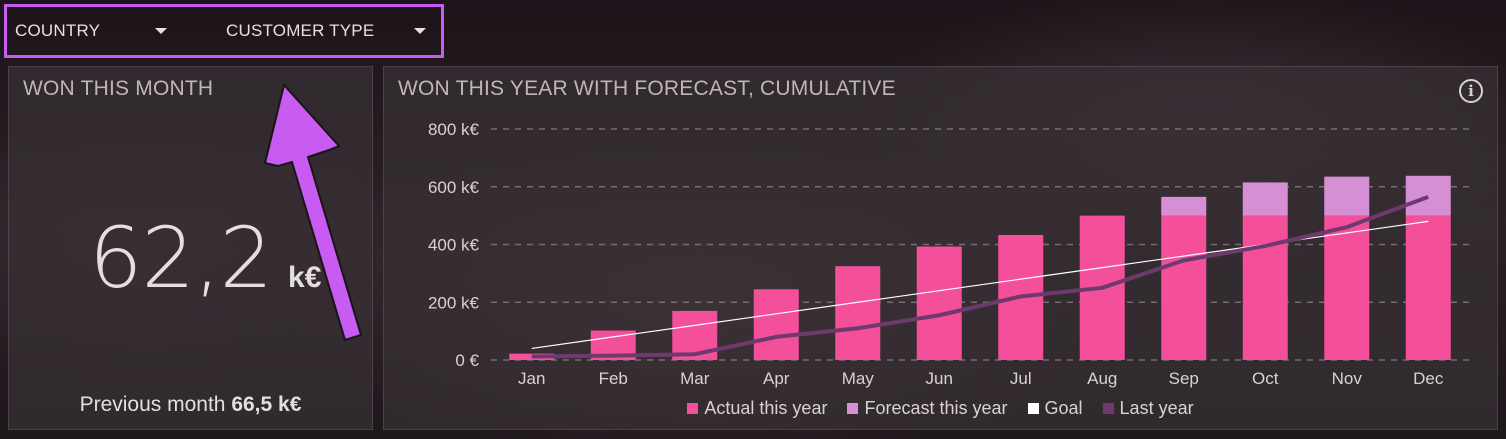 This screenshot has height=439, width=1506. What do you see at coordinates (454, 302) in the screenshot?
I see `y-tick-label: 200 k€` at bounding box center [454, 302].